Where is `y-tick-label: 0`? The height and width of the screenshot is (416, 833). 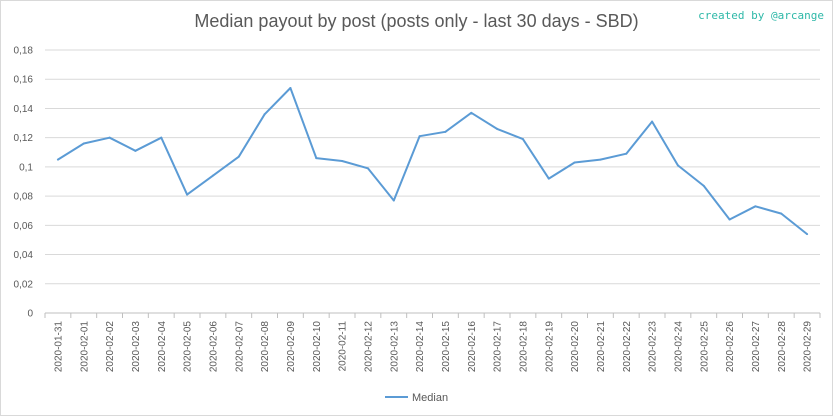
y-tick-label: 0 is located at coordinates (30, 314).